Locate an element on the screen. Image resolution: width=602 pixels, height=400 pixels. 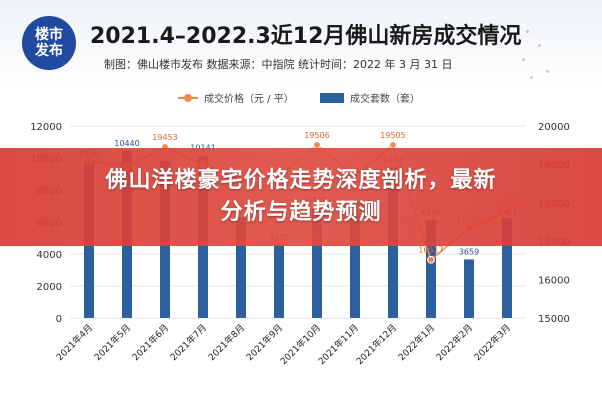
chart-legend: 成交价格（元 / 平） 成交套数（套） is located at coordinates (301, 97).